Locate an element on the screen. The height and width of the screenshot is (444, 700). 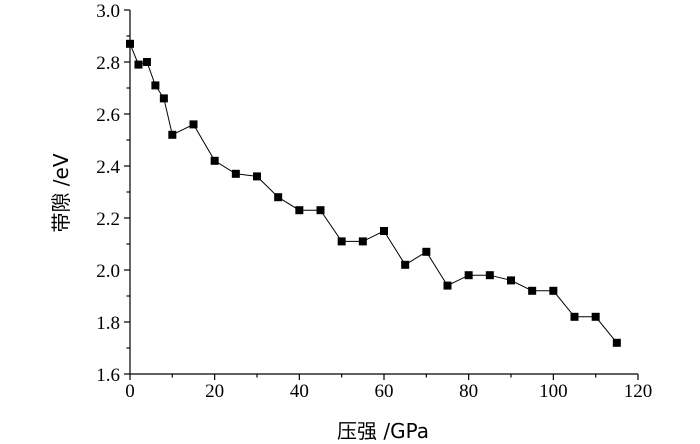
x-tick-label: 100 is located at coordinates (553, 391).